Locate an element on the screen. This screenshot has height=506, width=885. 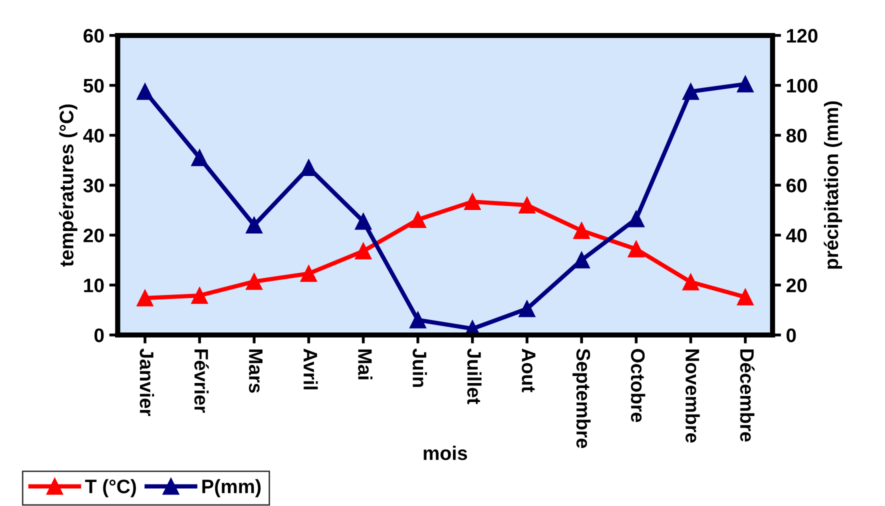
x-tick-label: Novembre is located at coordinates (693, 396).